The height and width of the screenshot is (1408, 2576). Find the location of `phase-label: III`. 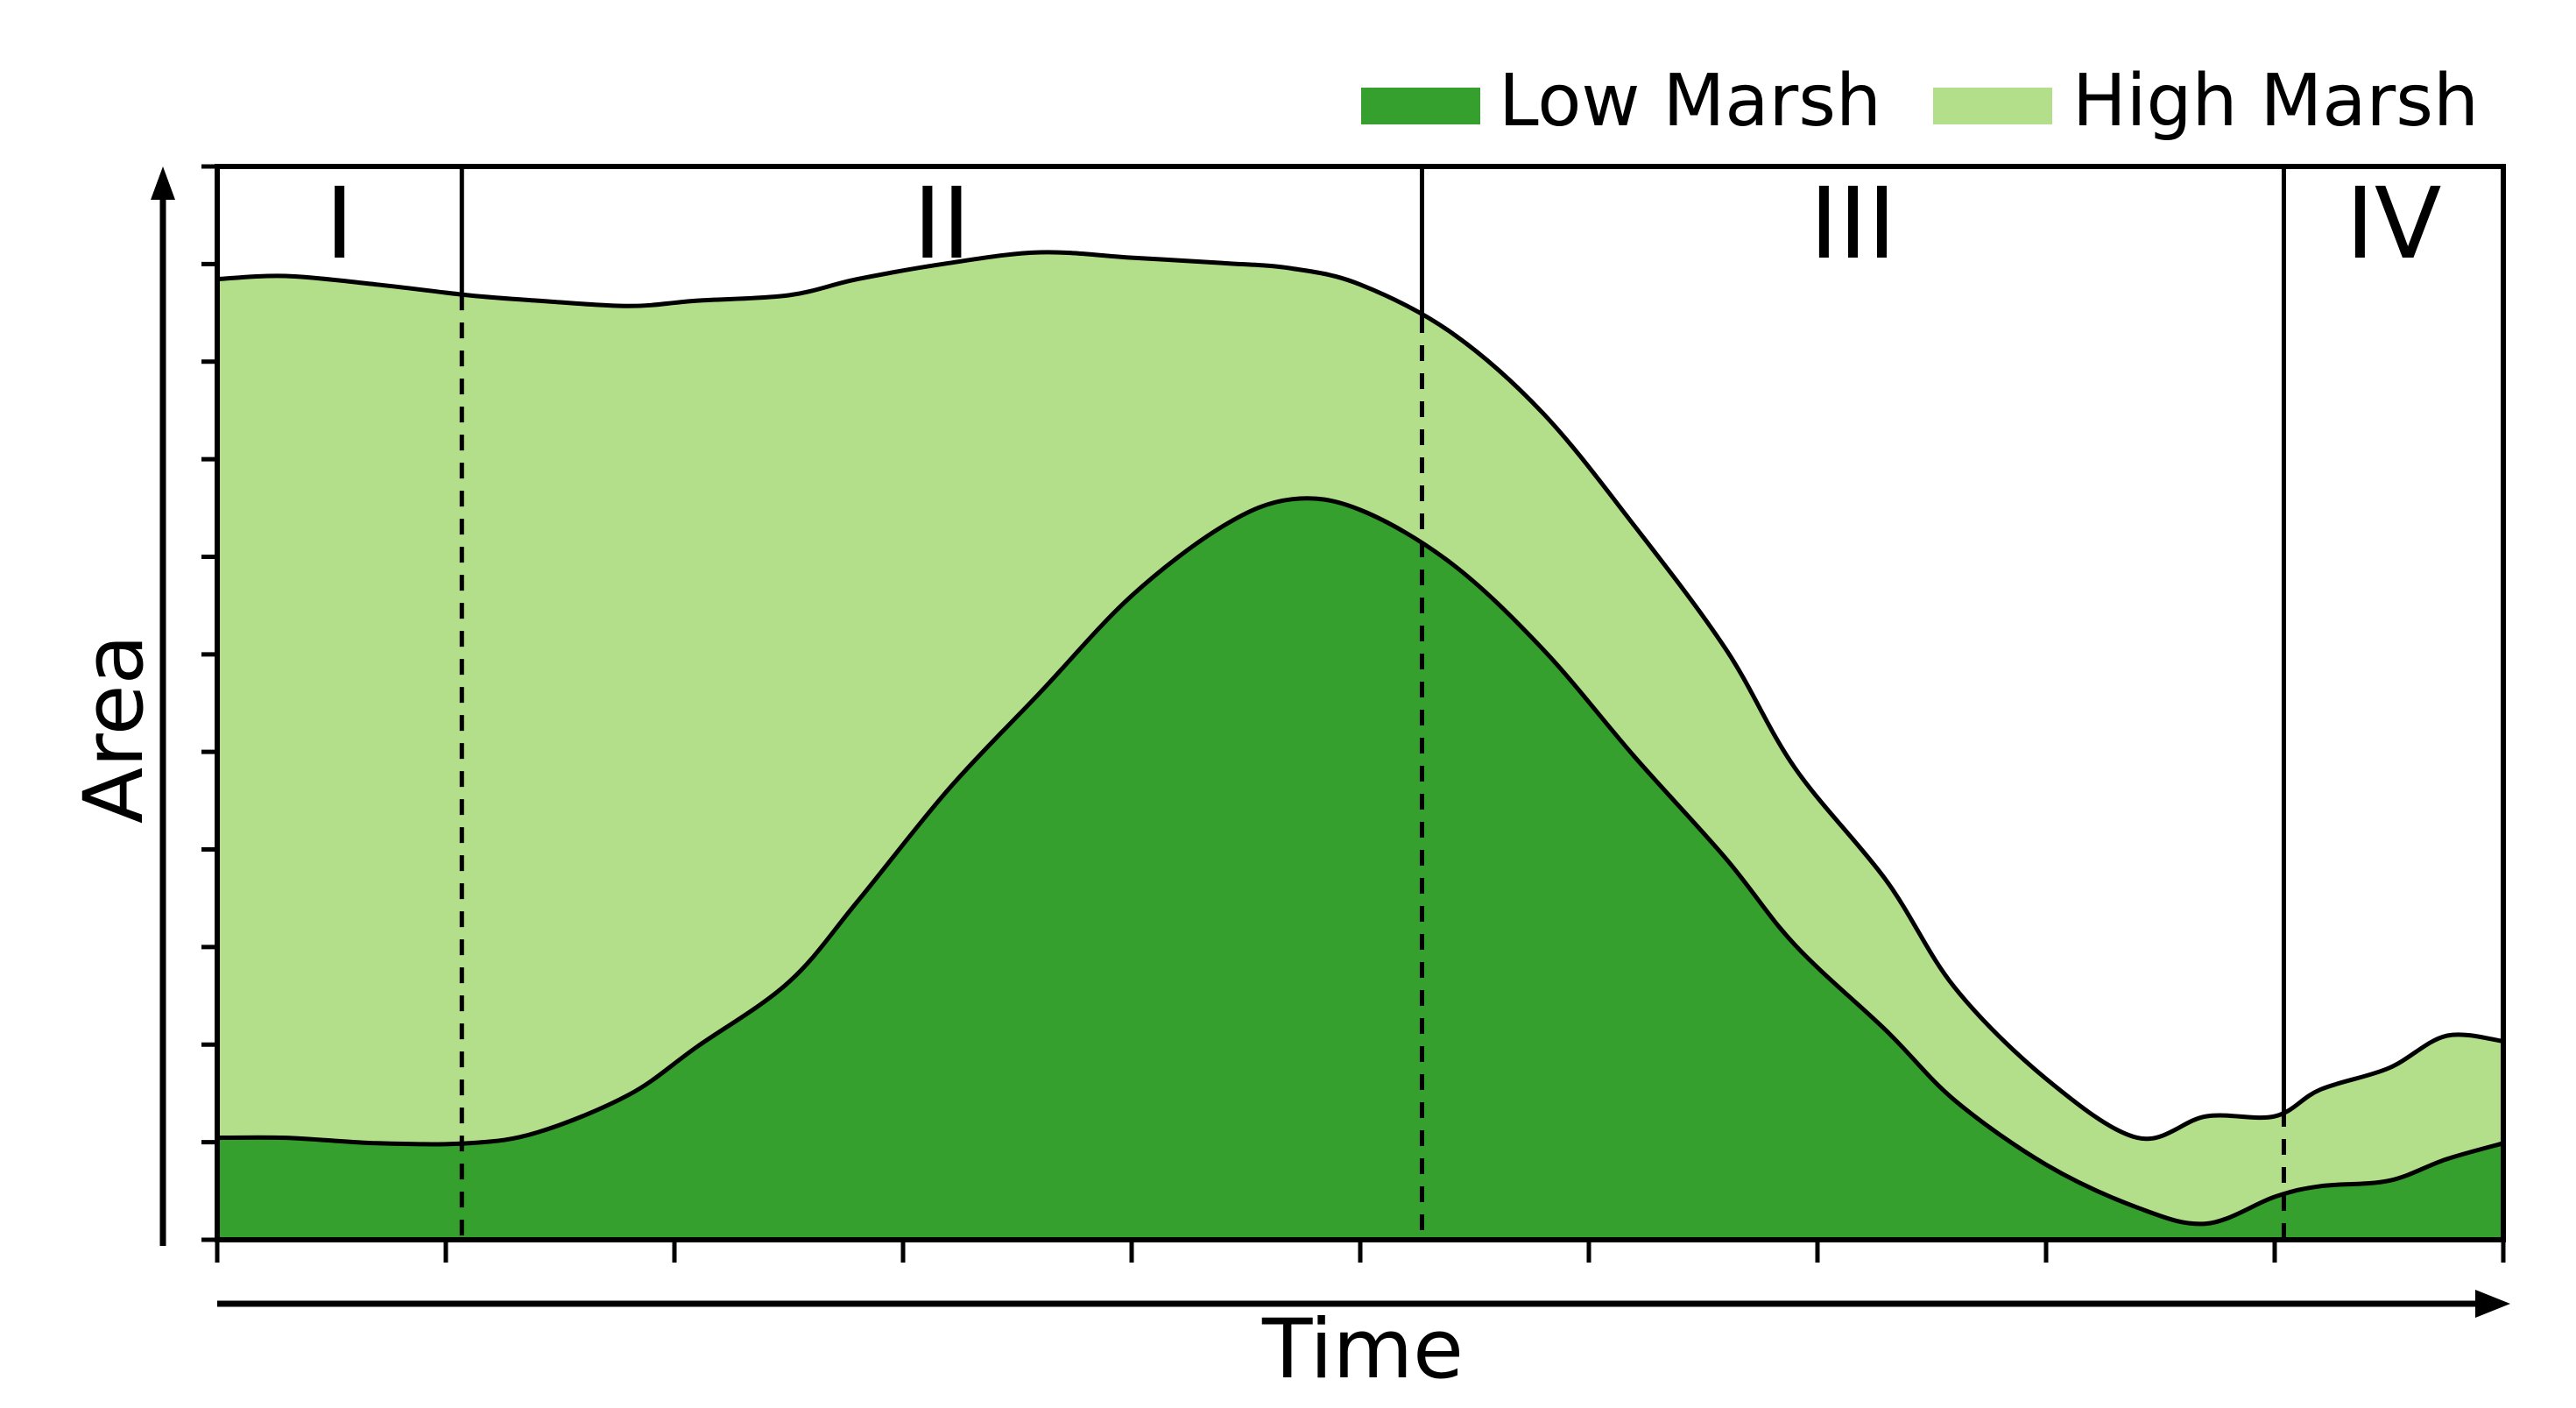

phase-label: III is located at coordinates (1853, 224).